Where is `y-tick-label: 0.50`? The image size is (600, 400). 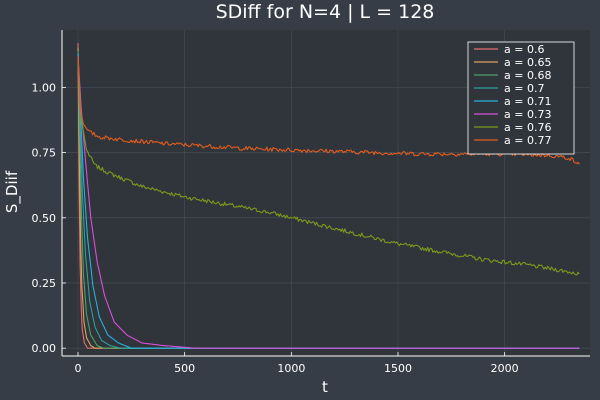 y-tick-label: 0.50 is located at coordinates (44, 218).